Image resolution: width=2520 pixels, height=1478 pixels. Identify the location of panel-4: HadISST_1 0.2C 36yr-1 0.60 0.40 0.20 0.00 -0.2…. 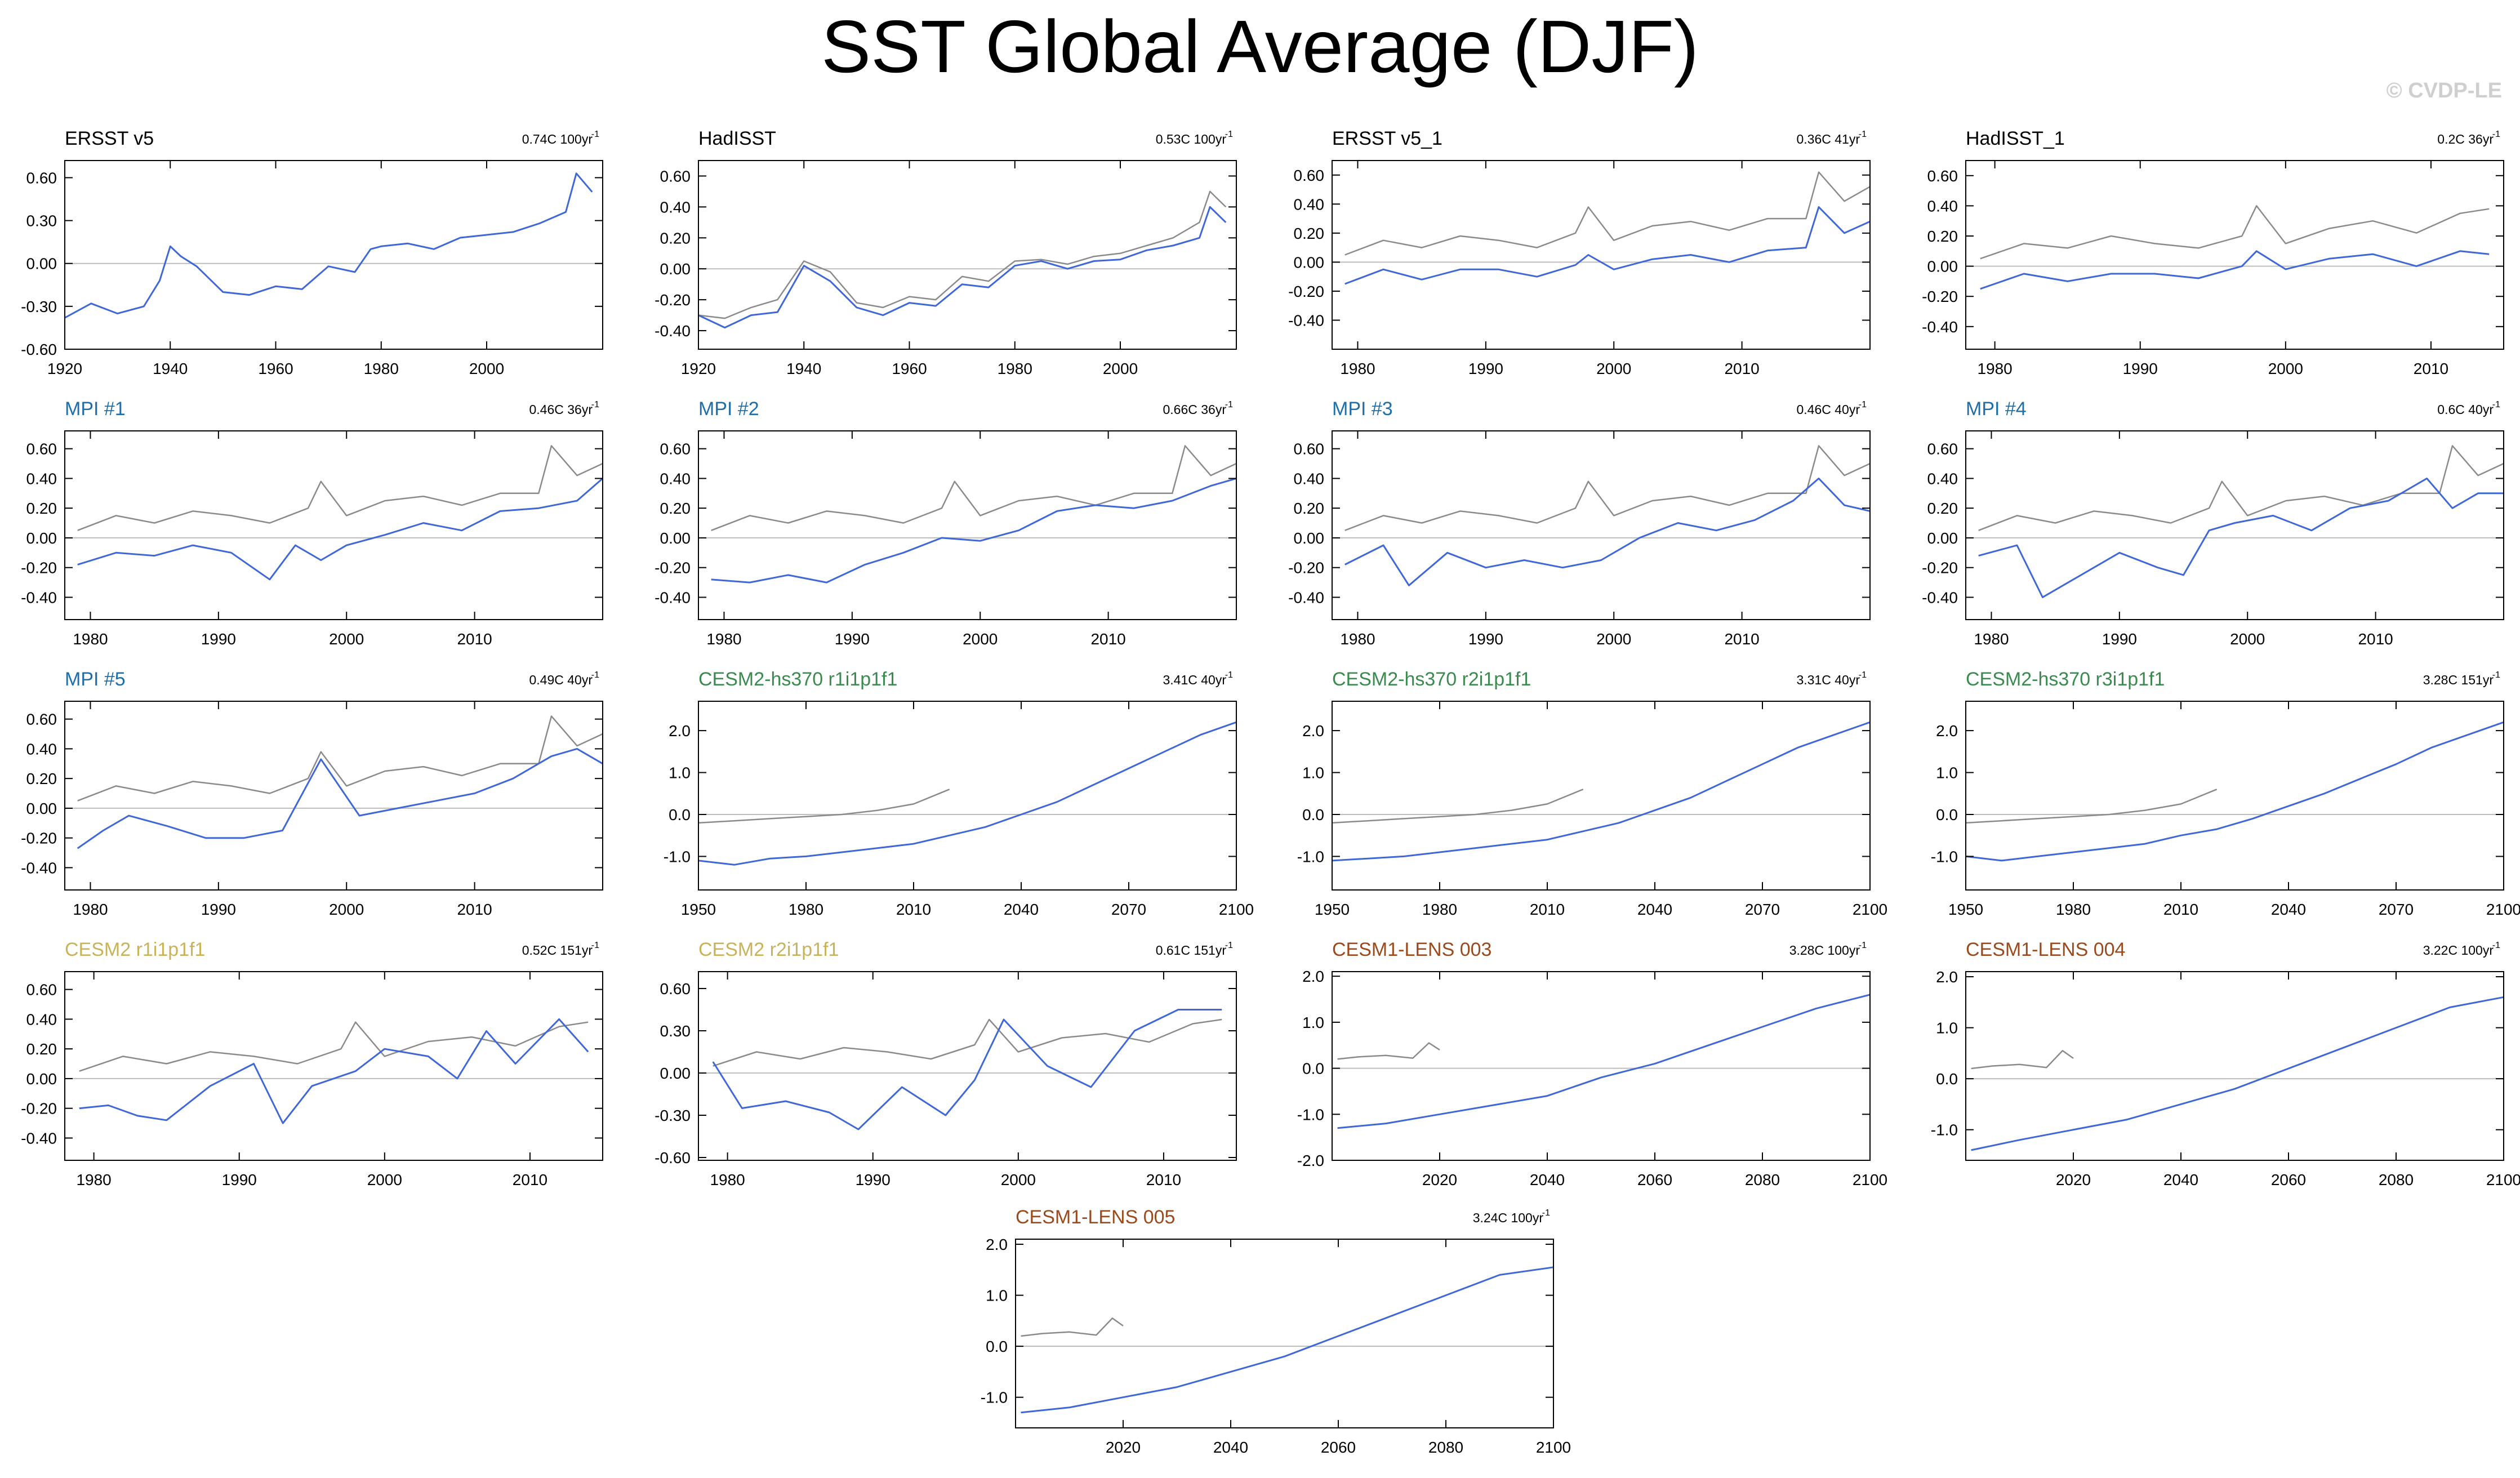
(2213, 252).